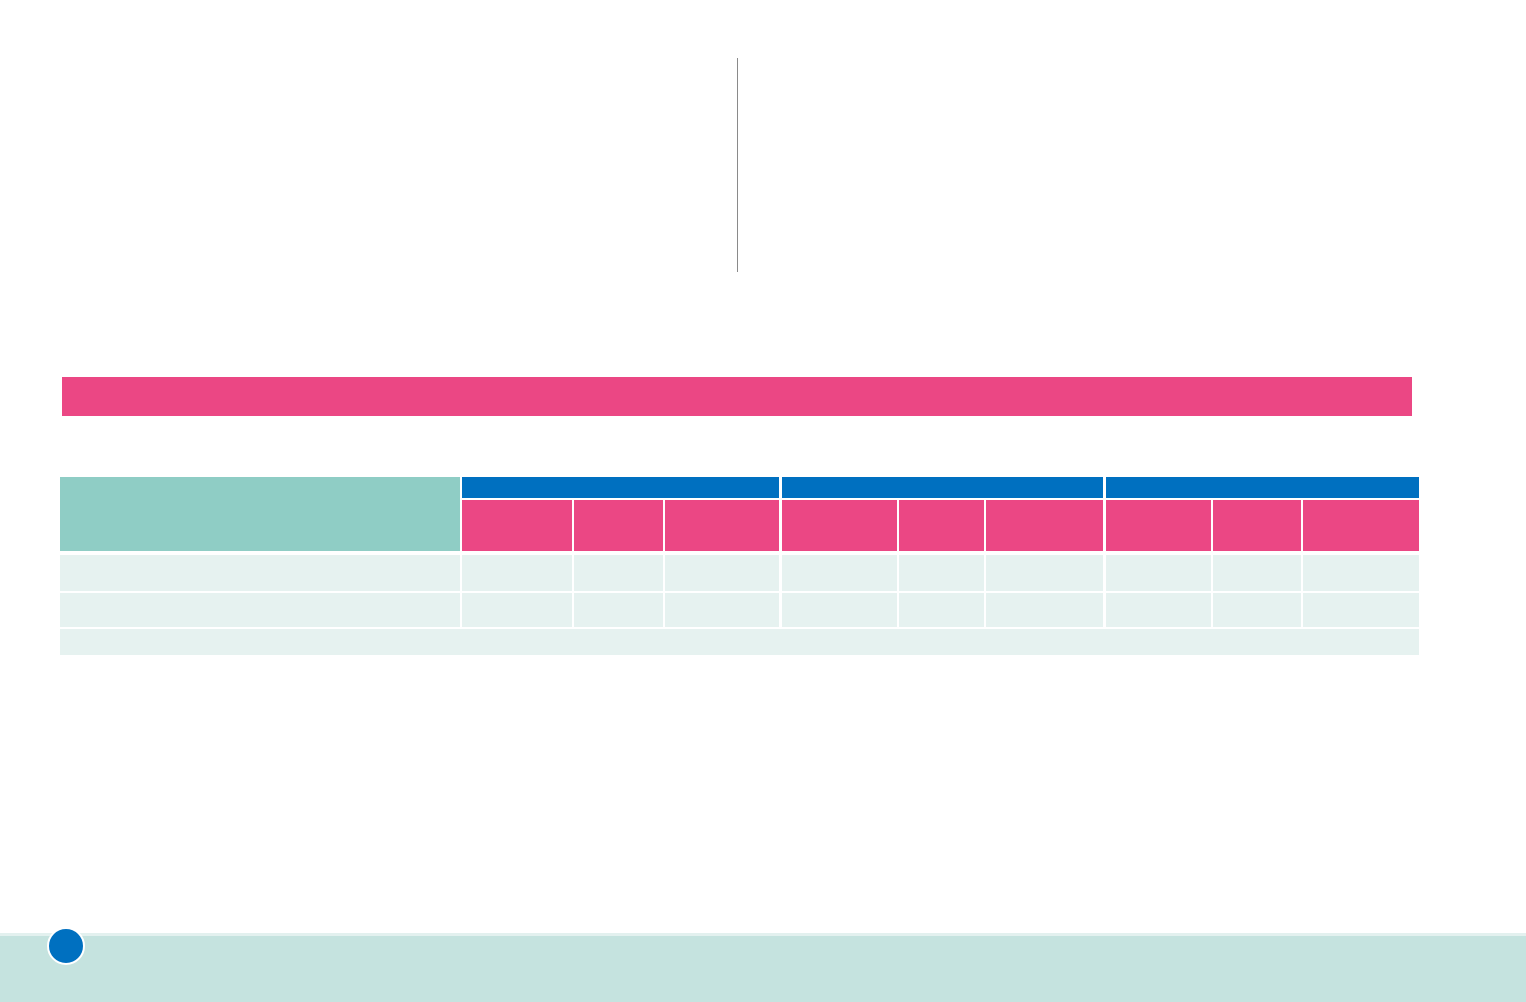 Image resolution: width=1526 pixels, height=1002 pixels. Describe the element at coordinates (737, 396) in the screenshot. I see `section-banner` at that location.